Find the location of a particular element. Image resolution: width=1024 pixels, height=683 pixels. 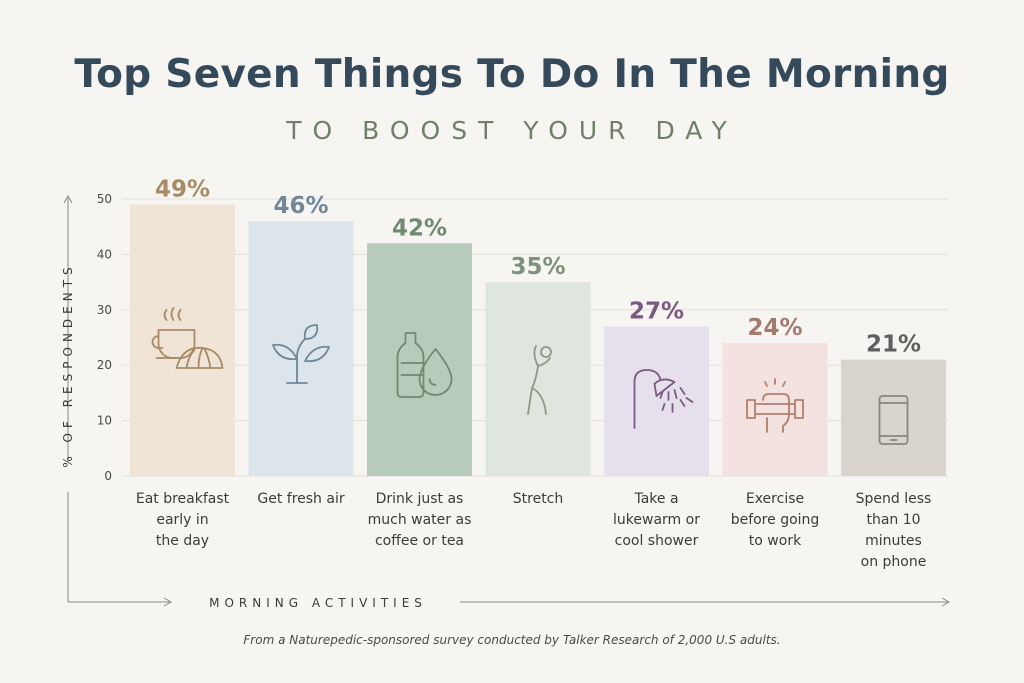

category-label: Get fresh air is located at coordinates (300, 499).